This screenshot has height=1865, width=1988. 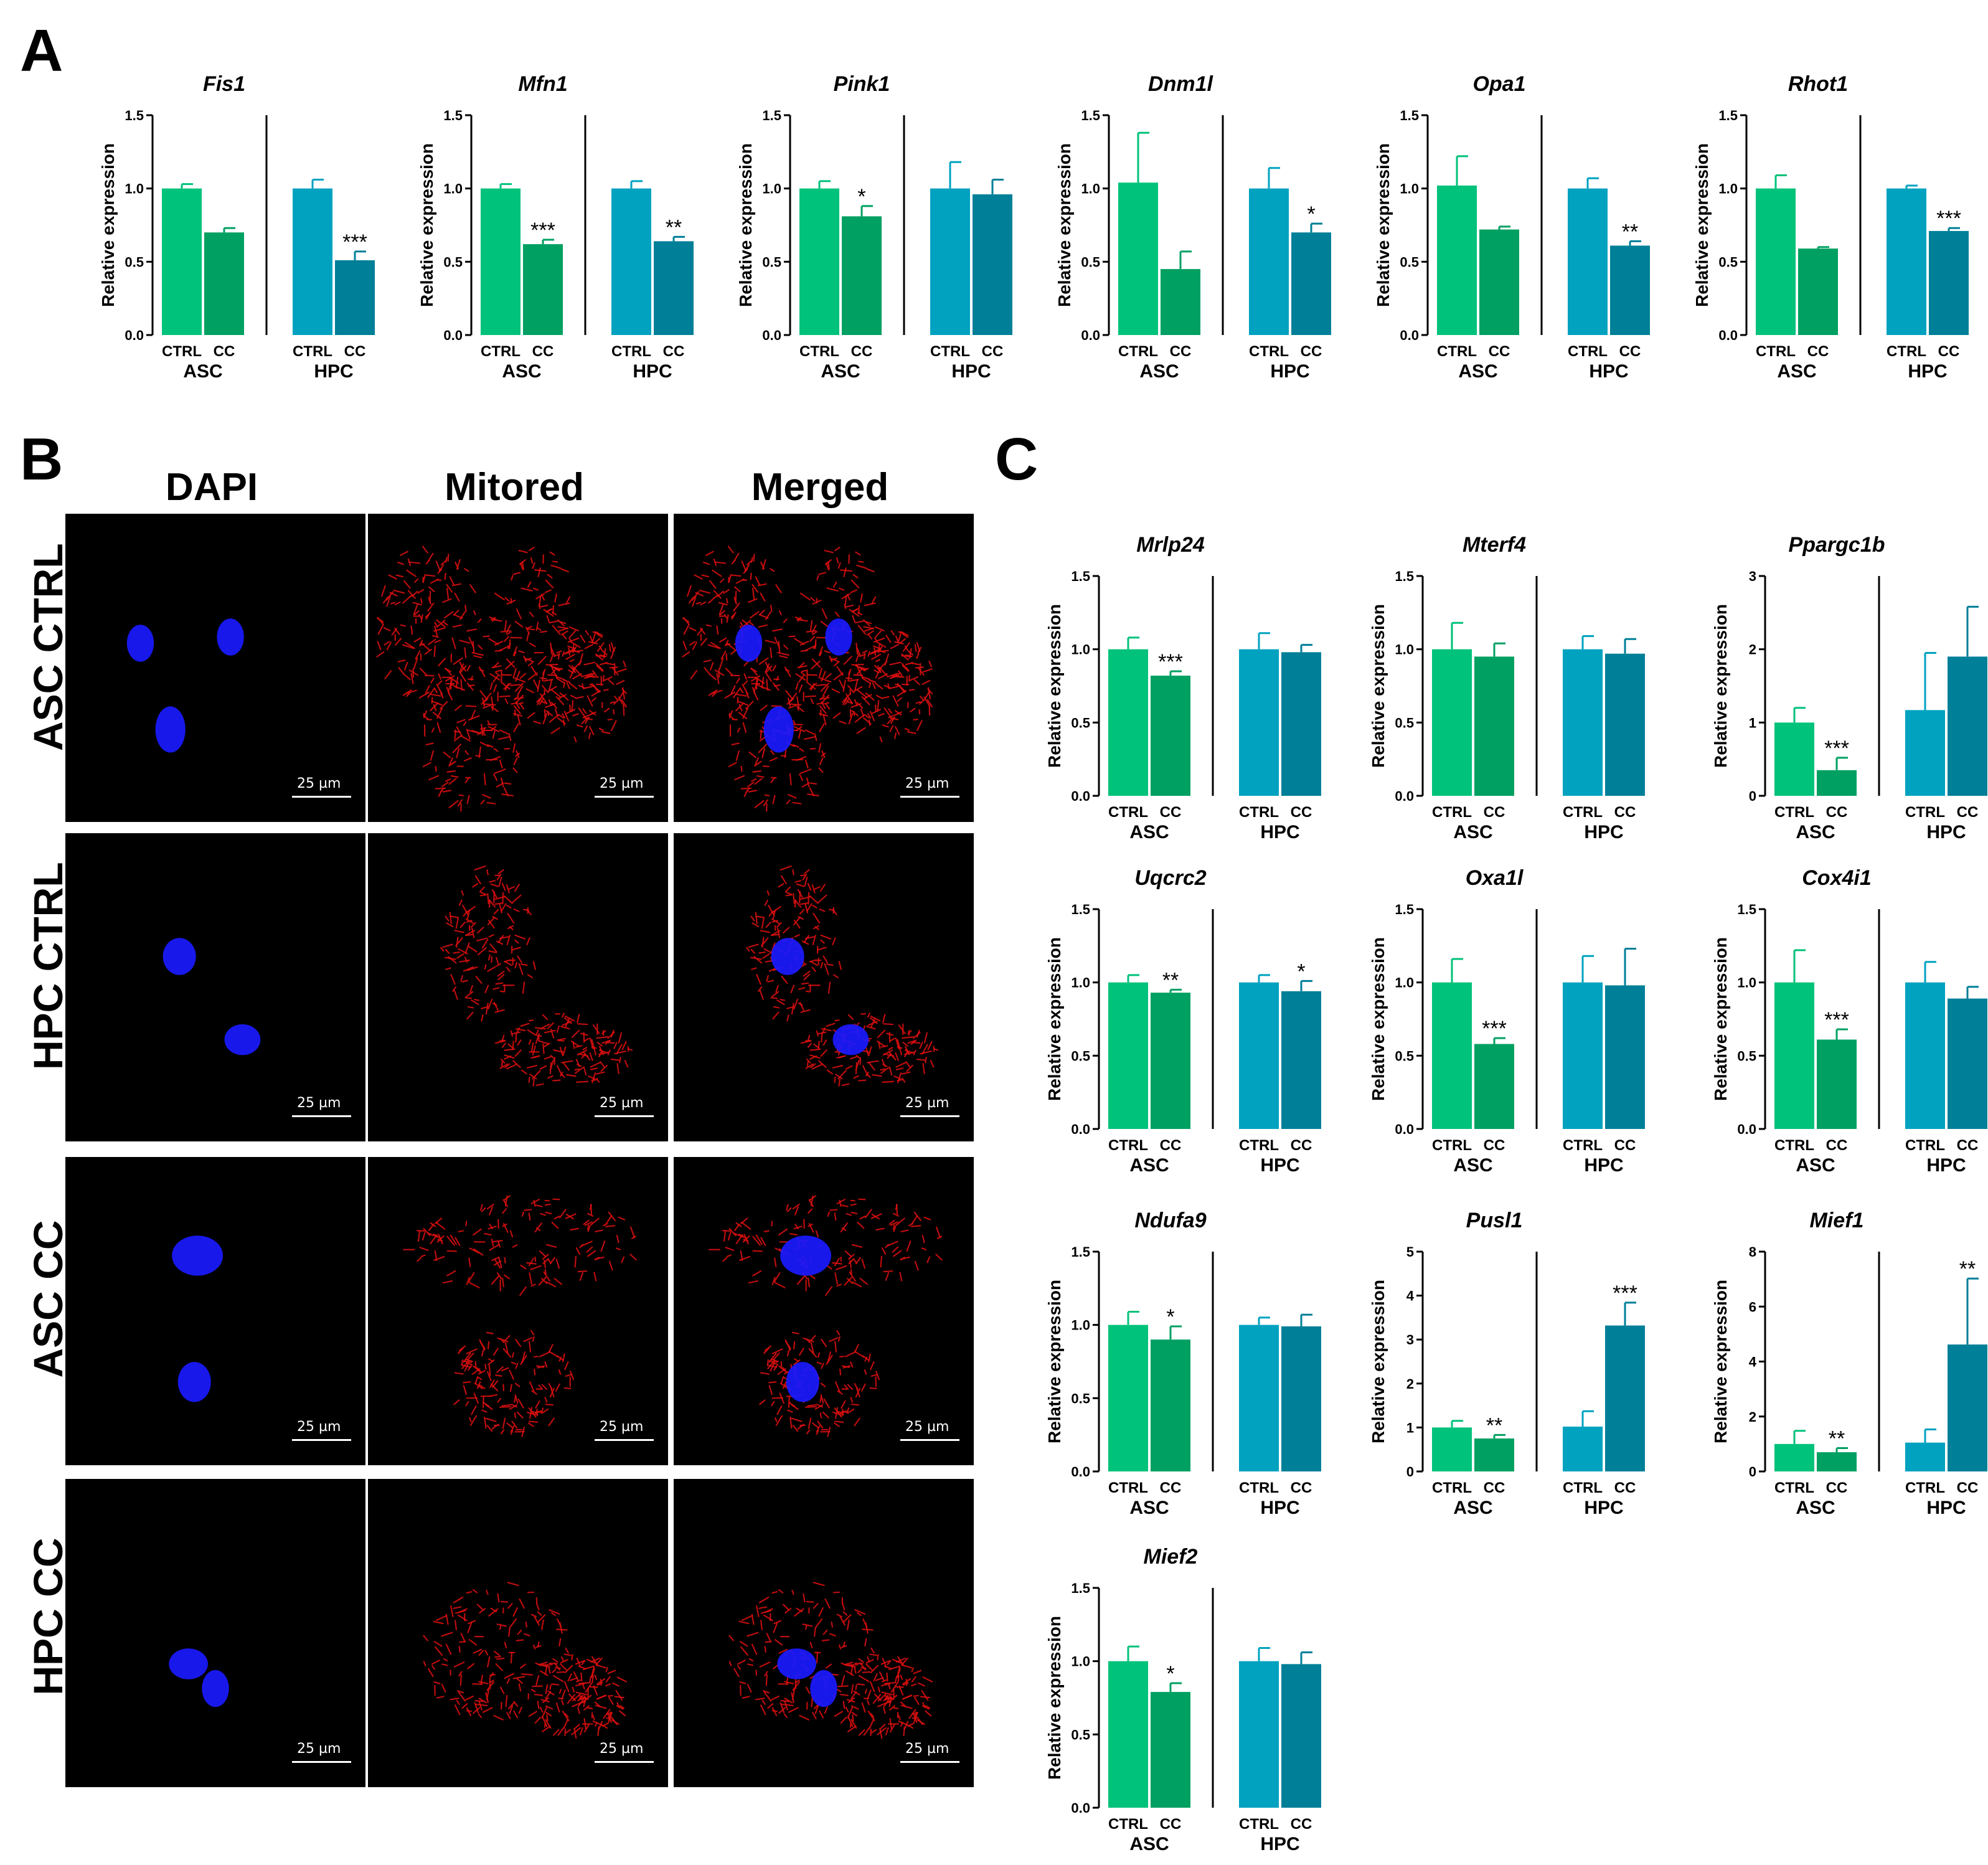 What do you see at coordinates (542, 84) in the screenshot?
I see `chart-title: Mfn1` at bounding box center [542, 84].